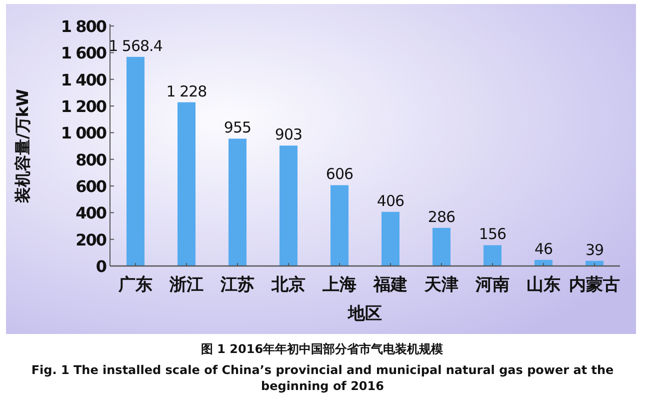 This screenshot has height=404, width=645. What do you see at coordinates (91, 186) in the screenshot?
I see `y-tick-label: 600` at bounding box center [91, 186].